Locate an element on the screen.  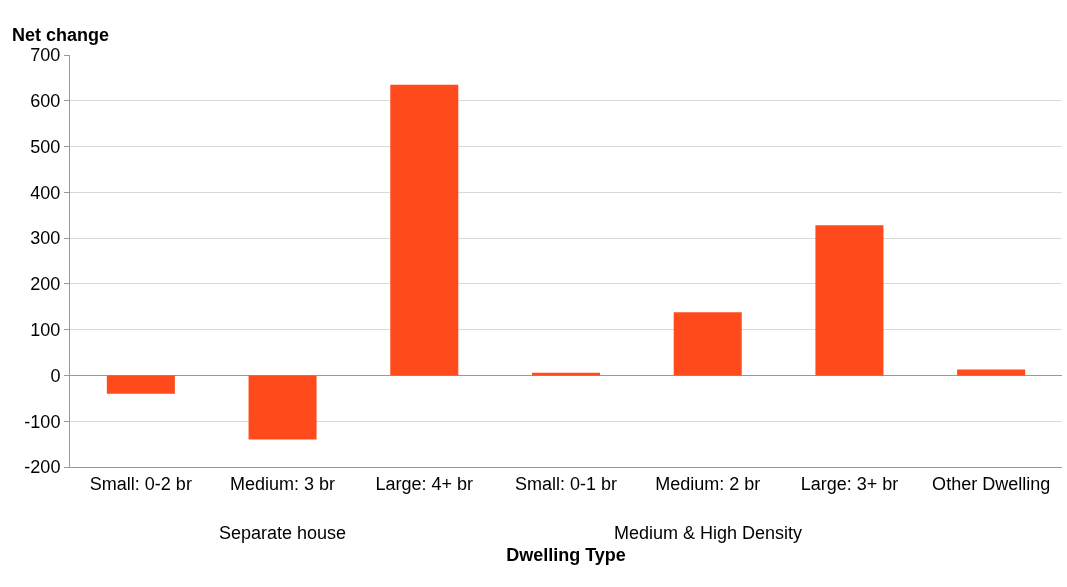
x-tick-label: Medium: 2 br is located at coordinates (708, 483).